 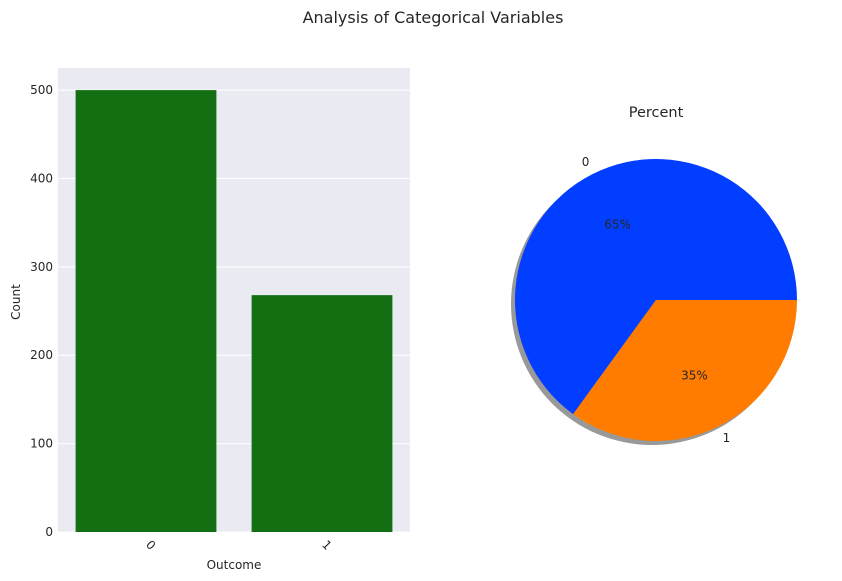 What do you see at coordinates (41, 311) in the screenshot?
I see `bar-y-tick-labels: 0 100 200 300 400 500` at bounding box center [41, 311].